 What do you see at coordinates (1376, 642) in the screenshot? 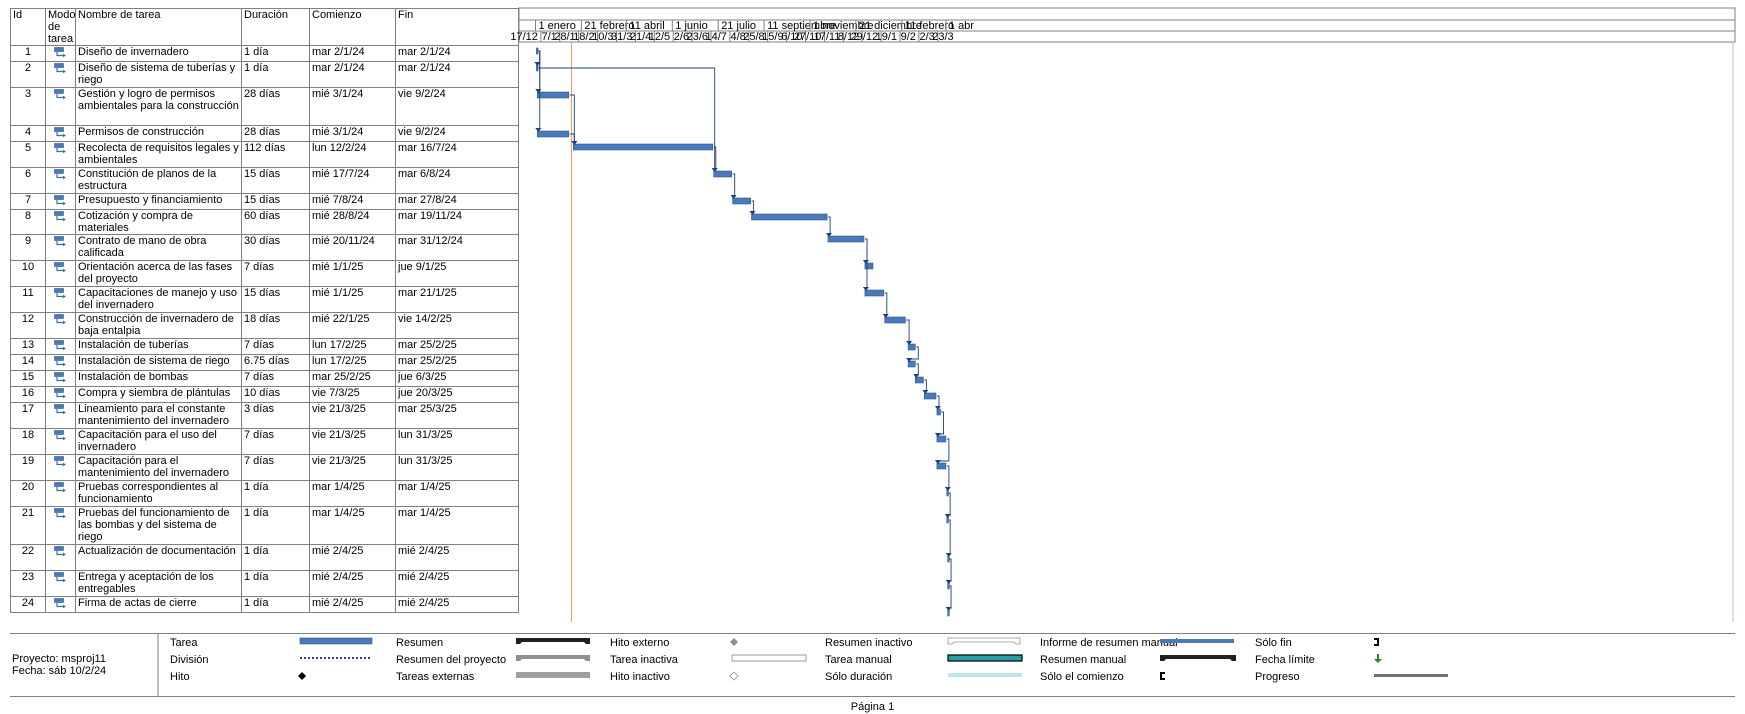
I see `legend-finish-only-symbol` at bounding box center [1376, 642].